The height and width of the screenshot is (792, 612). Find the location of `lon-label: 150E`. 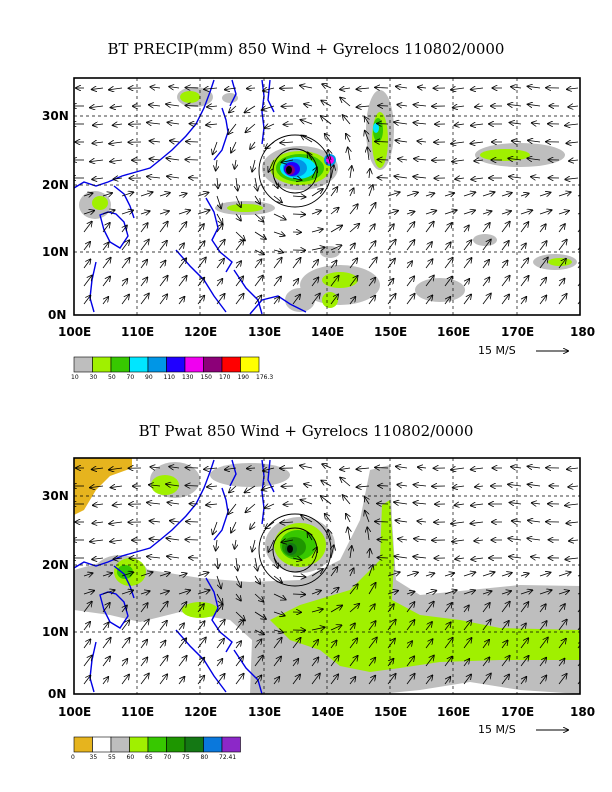

lon-label: 150E is located at coordinates (391, 712).